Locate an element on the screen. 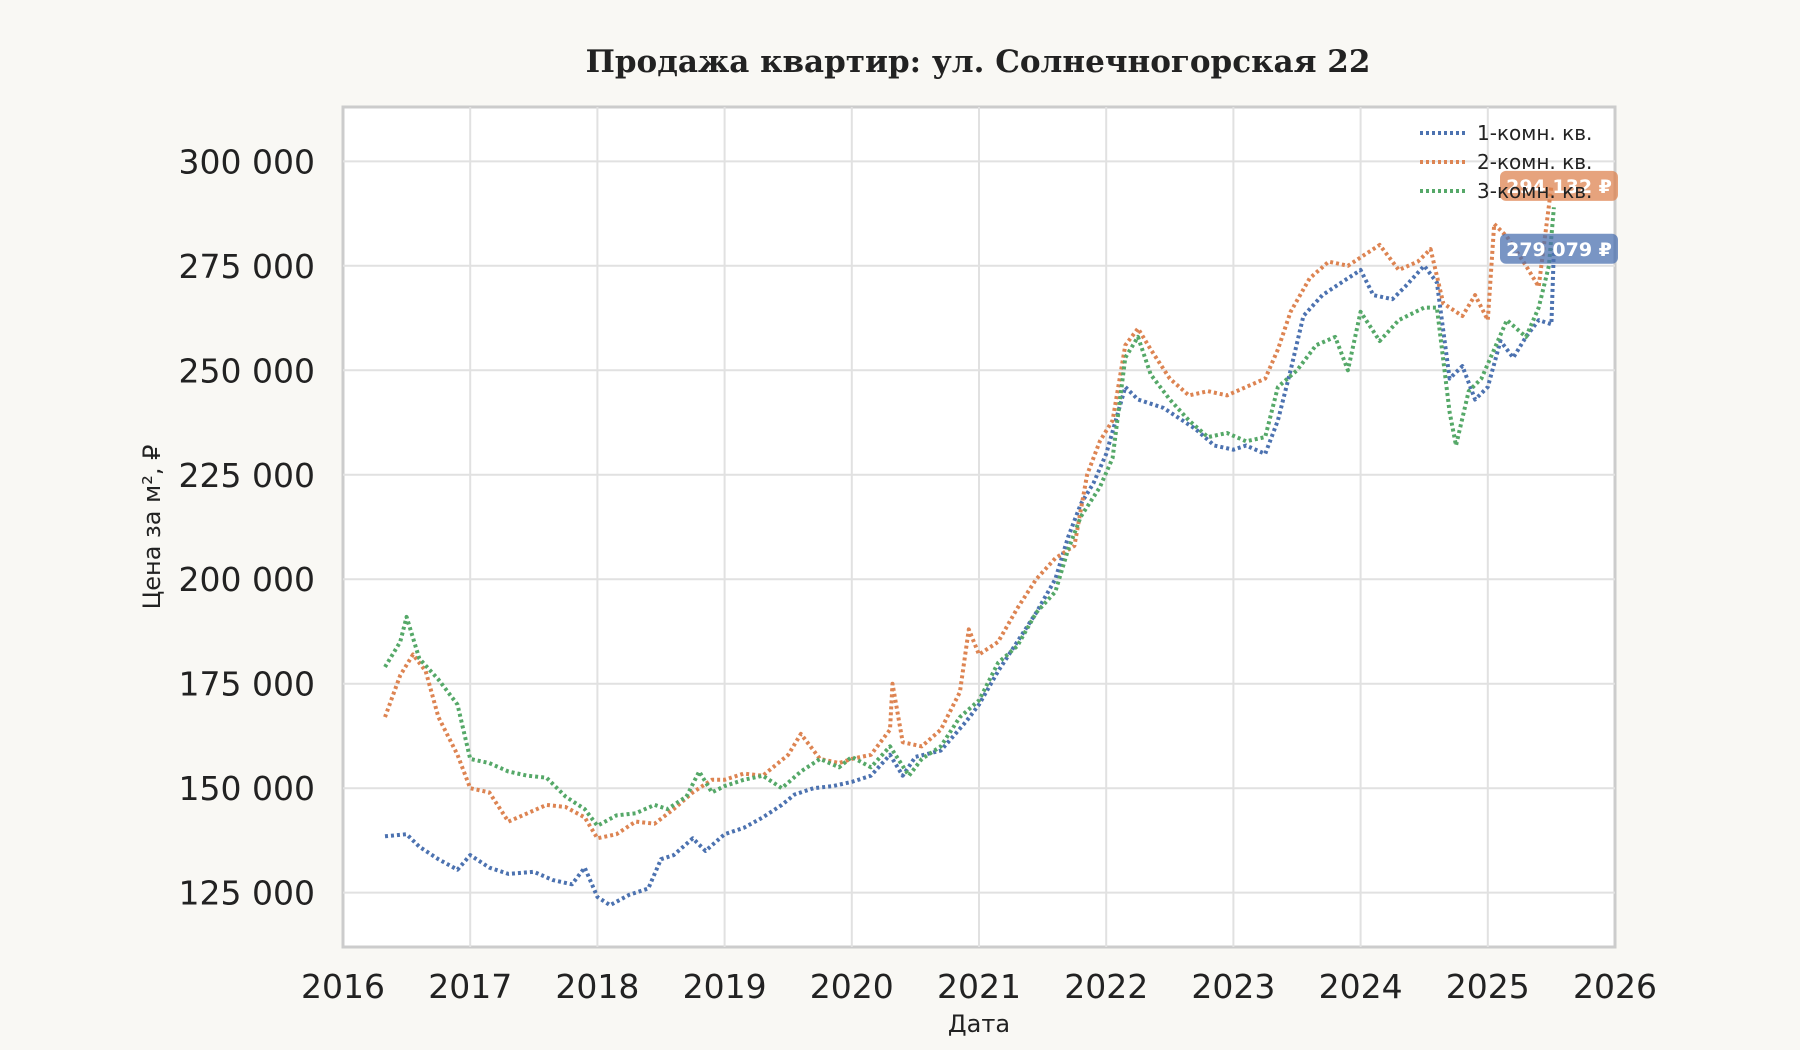  legend-item-2: 2-комн. кв. is located at coordinates (1506, 162).